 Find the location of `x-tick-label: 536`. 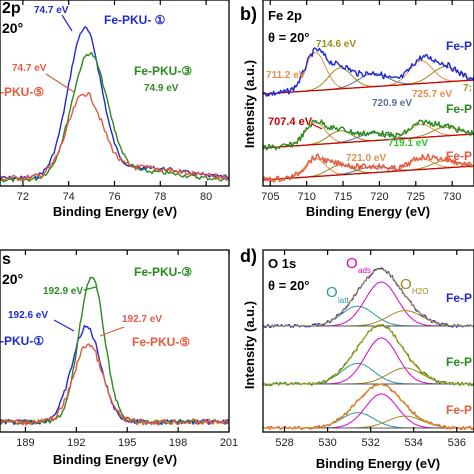

x-tick-label: 536 is located at coordinates (457, 443).